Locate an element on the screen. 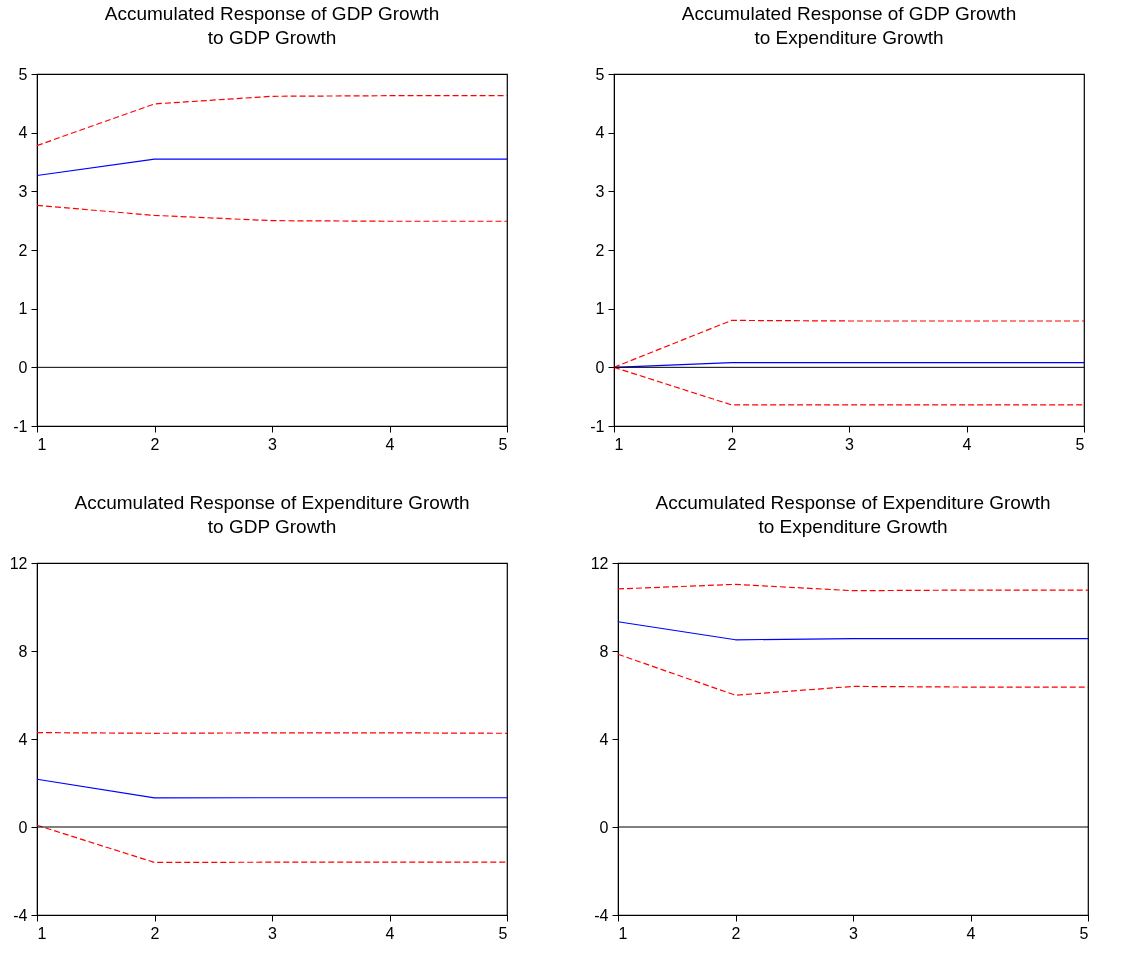 The image size is (1141, 975). chart-title: Accumulated Response of GDP Growth to Expenditure Growth is located at coordinates (849, 25).